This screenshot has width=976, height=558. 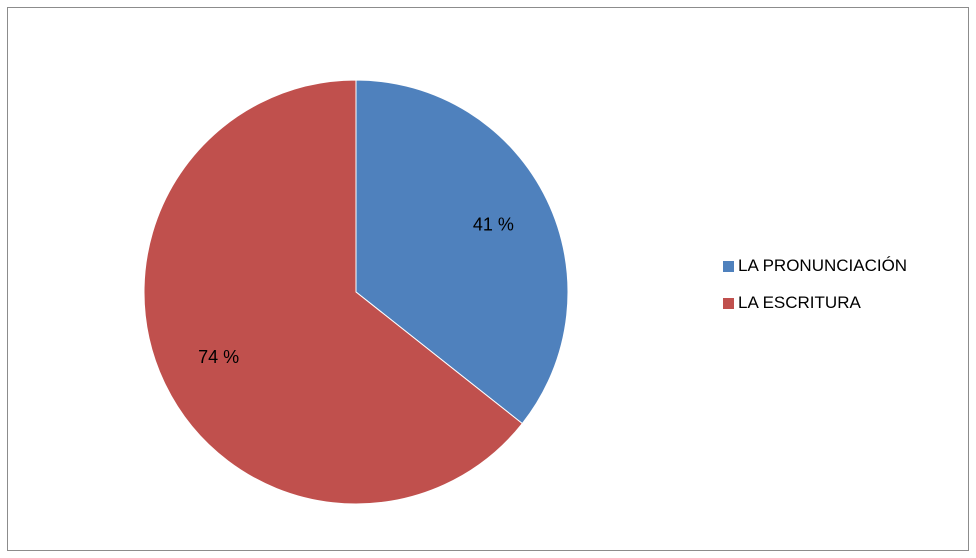 I want to click on chart-legend: LA PRONUNCIACIÓN LA ESCRITURA, so click(x=815, y=294).